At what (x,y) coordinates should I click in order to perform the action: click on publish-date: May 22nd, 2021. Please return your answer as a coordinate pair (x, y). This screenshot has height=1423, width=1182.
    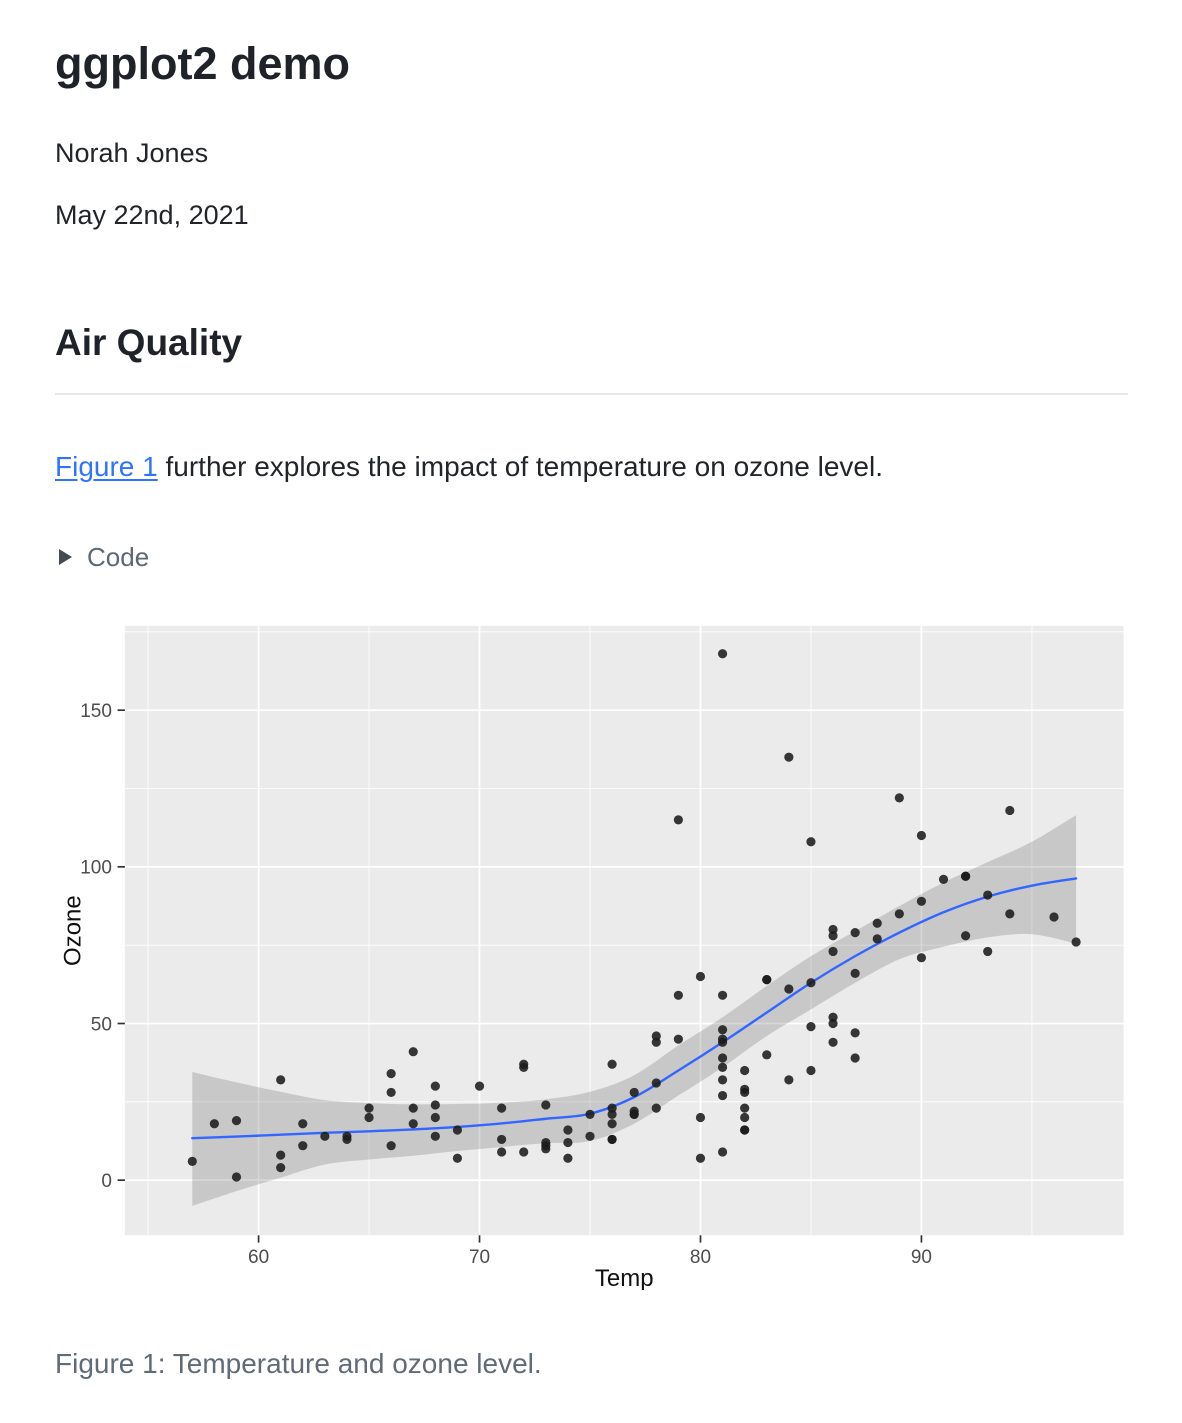
    Looking at the image, I should click on (152, 214).